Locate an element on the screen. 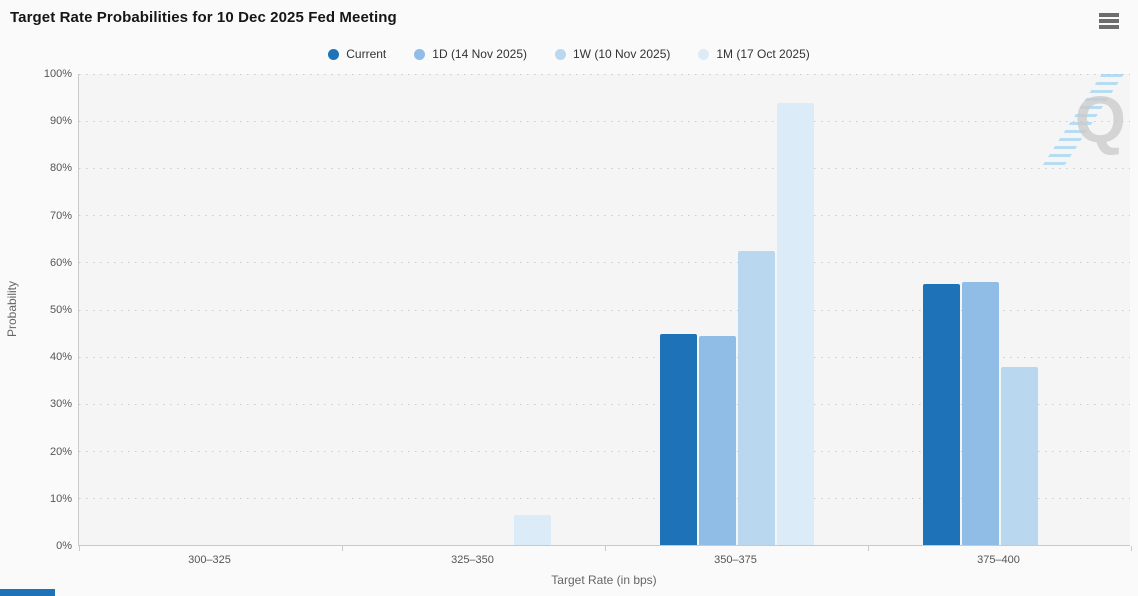  legend-label: 1M (17 Oct 2025) is located at coordinates (763, 54).